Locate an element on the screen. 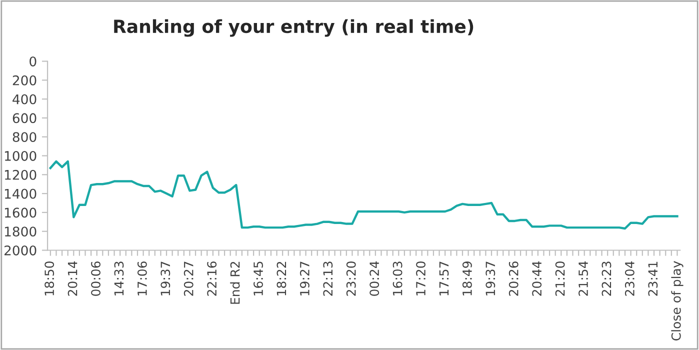 Image resolution: width=699 pixels, height=350 pixels. y-tick-label: 600 is located at coordinates (24, 118).